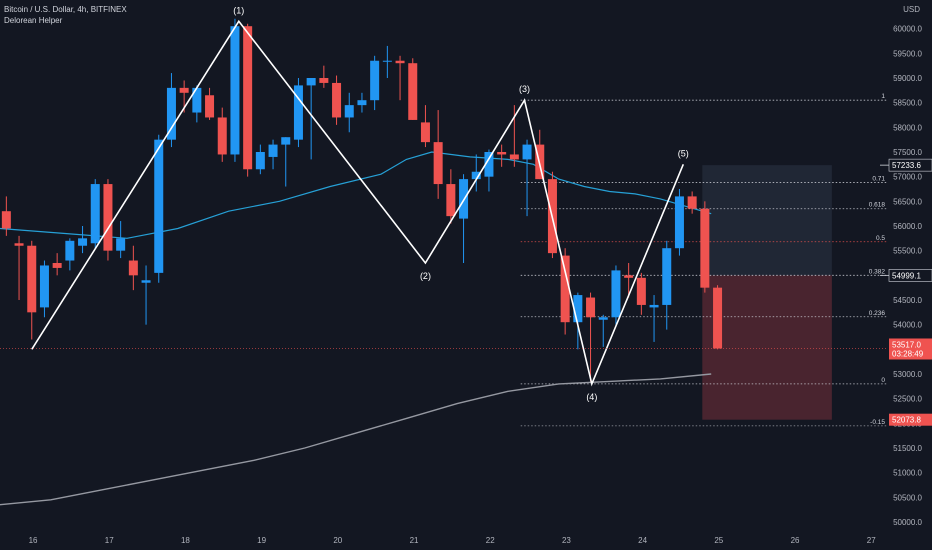  What do you see at coordinates (414, 540) in the screenshot?
I see `time-tick-label: 21` at bounding box center [414, 540].